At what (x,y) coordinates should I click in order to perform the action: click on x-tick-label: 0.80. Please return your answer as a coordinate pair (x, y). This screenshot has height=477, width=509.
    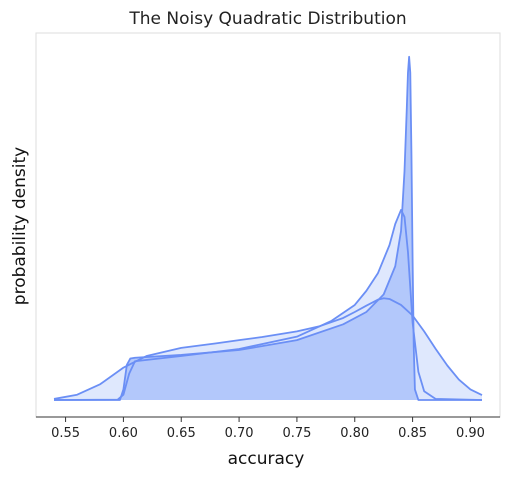
    Looking at the image, I should click on (354, 433).